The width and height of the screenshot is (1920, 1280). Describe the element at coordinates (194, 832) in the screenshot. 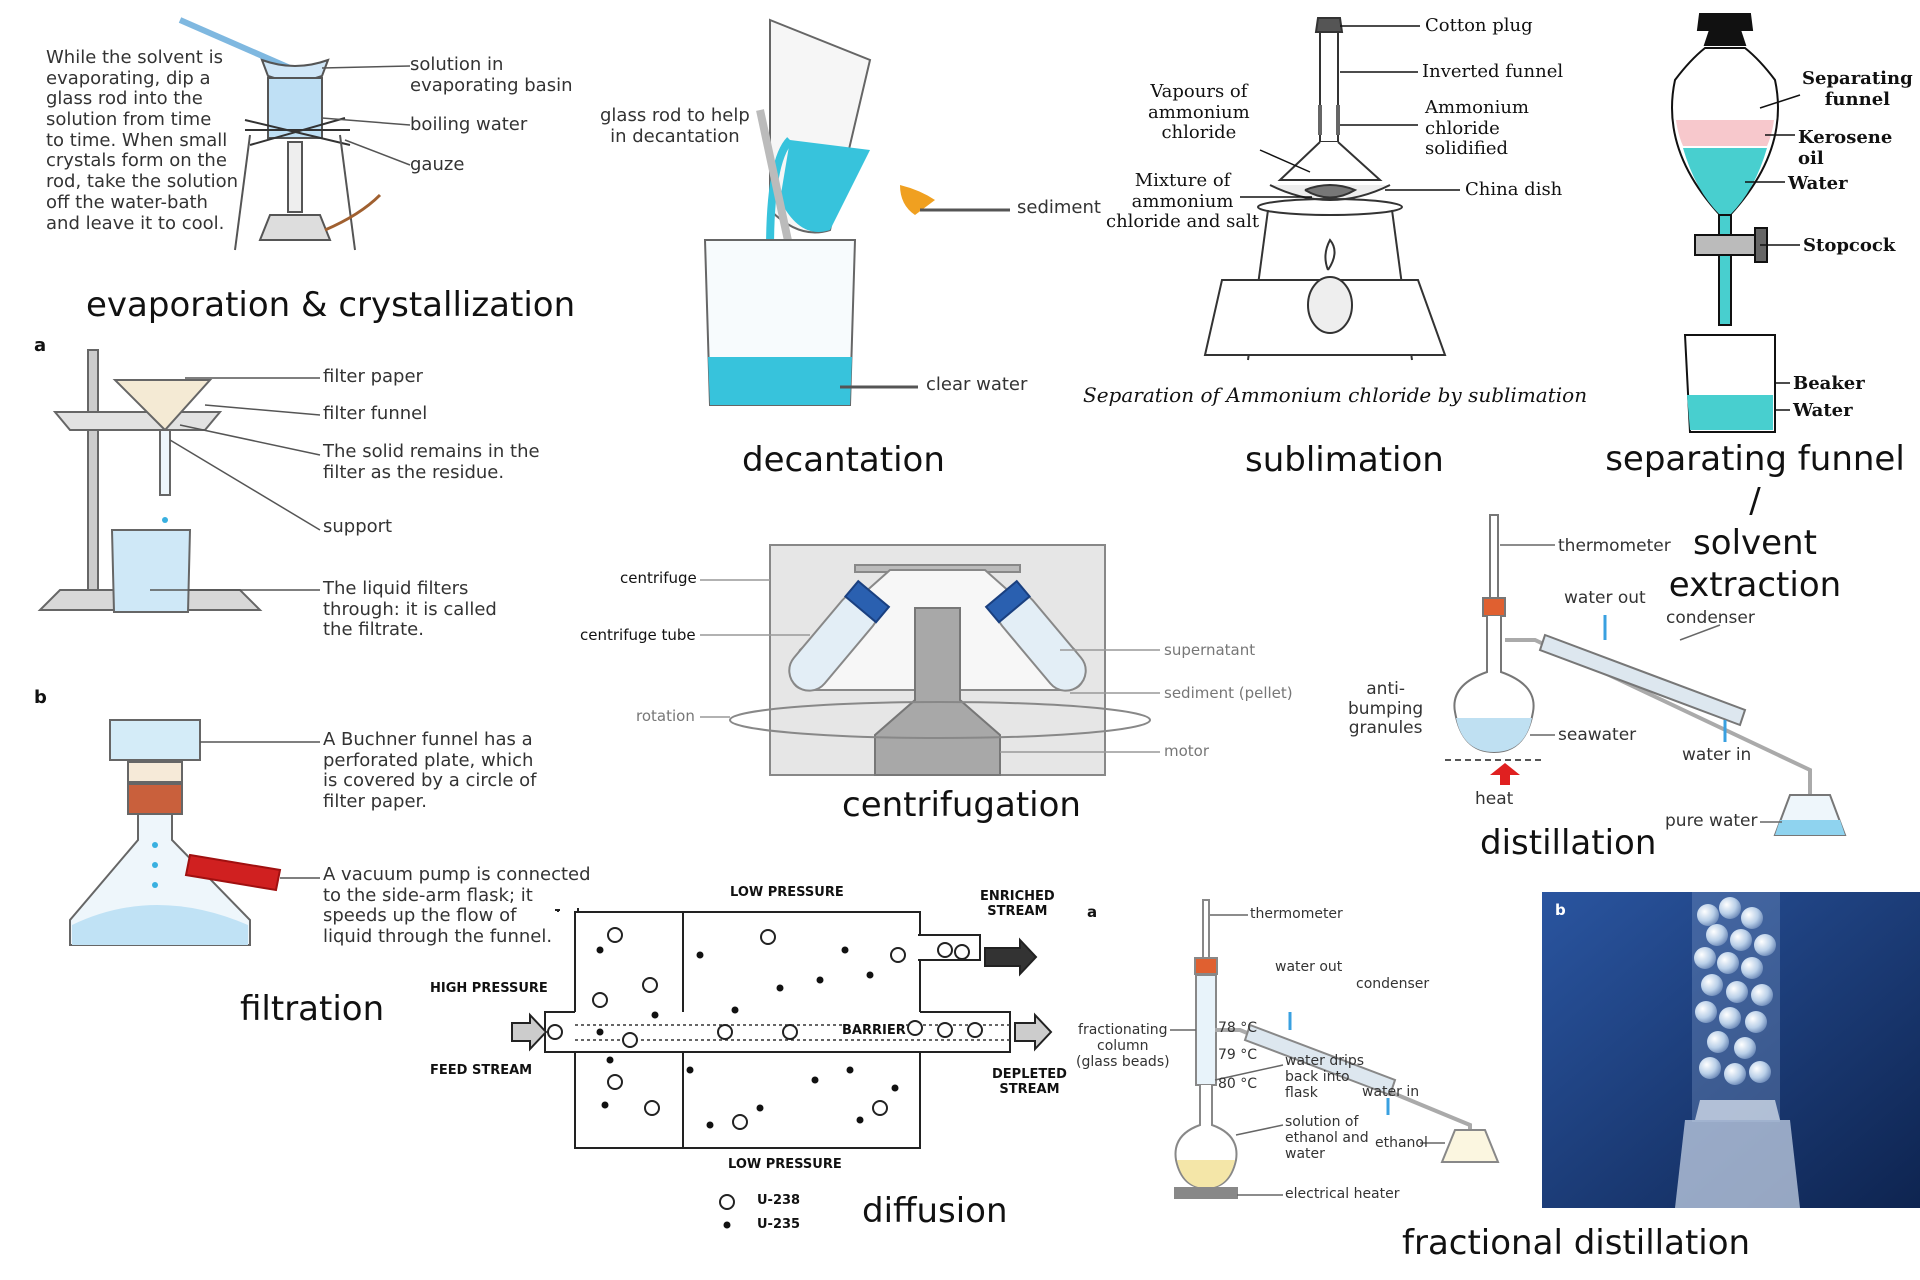

I see `filtration-b-apparatus` at that location.